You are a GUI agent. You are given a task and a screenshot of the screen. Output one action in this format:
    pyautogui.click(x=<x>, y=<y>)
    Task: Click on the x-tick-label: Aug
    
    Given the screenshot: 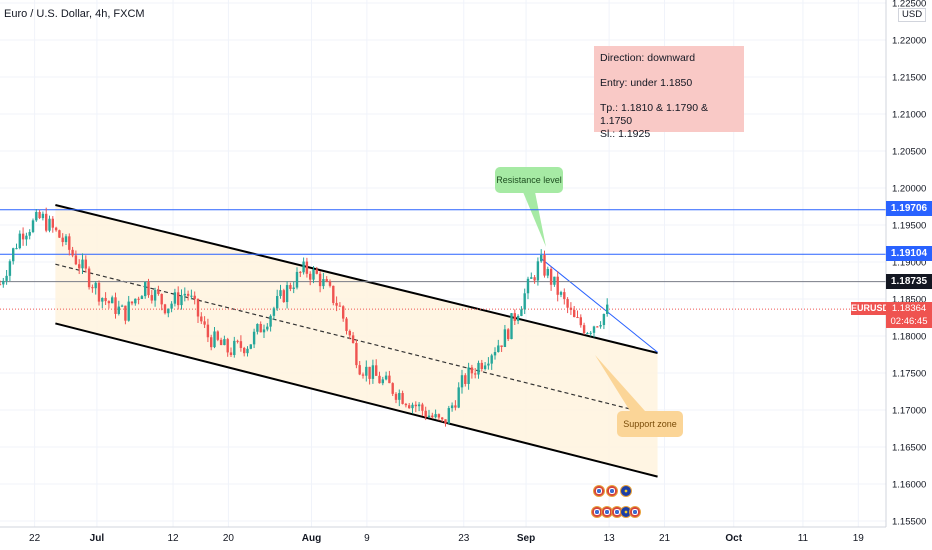 What is the action you would take?
    pyautogui.click(x=311, y=538)
    